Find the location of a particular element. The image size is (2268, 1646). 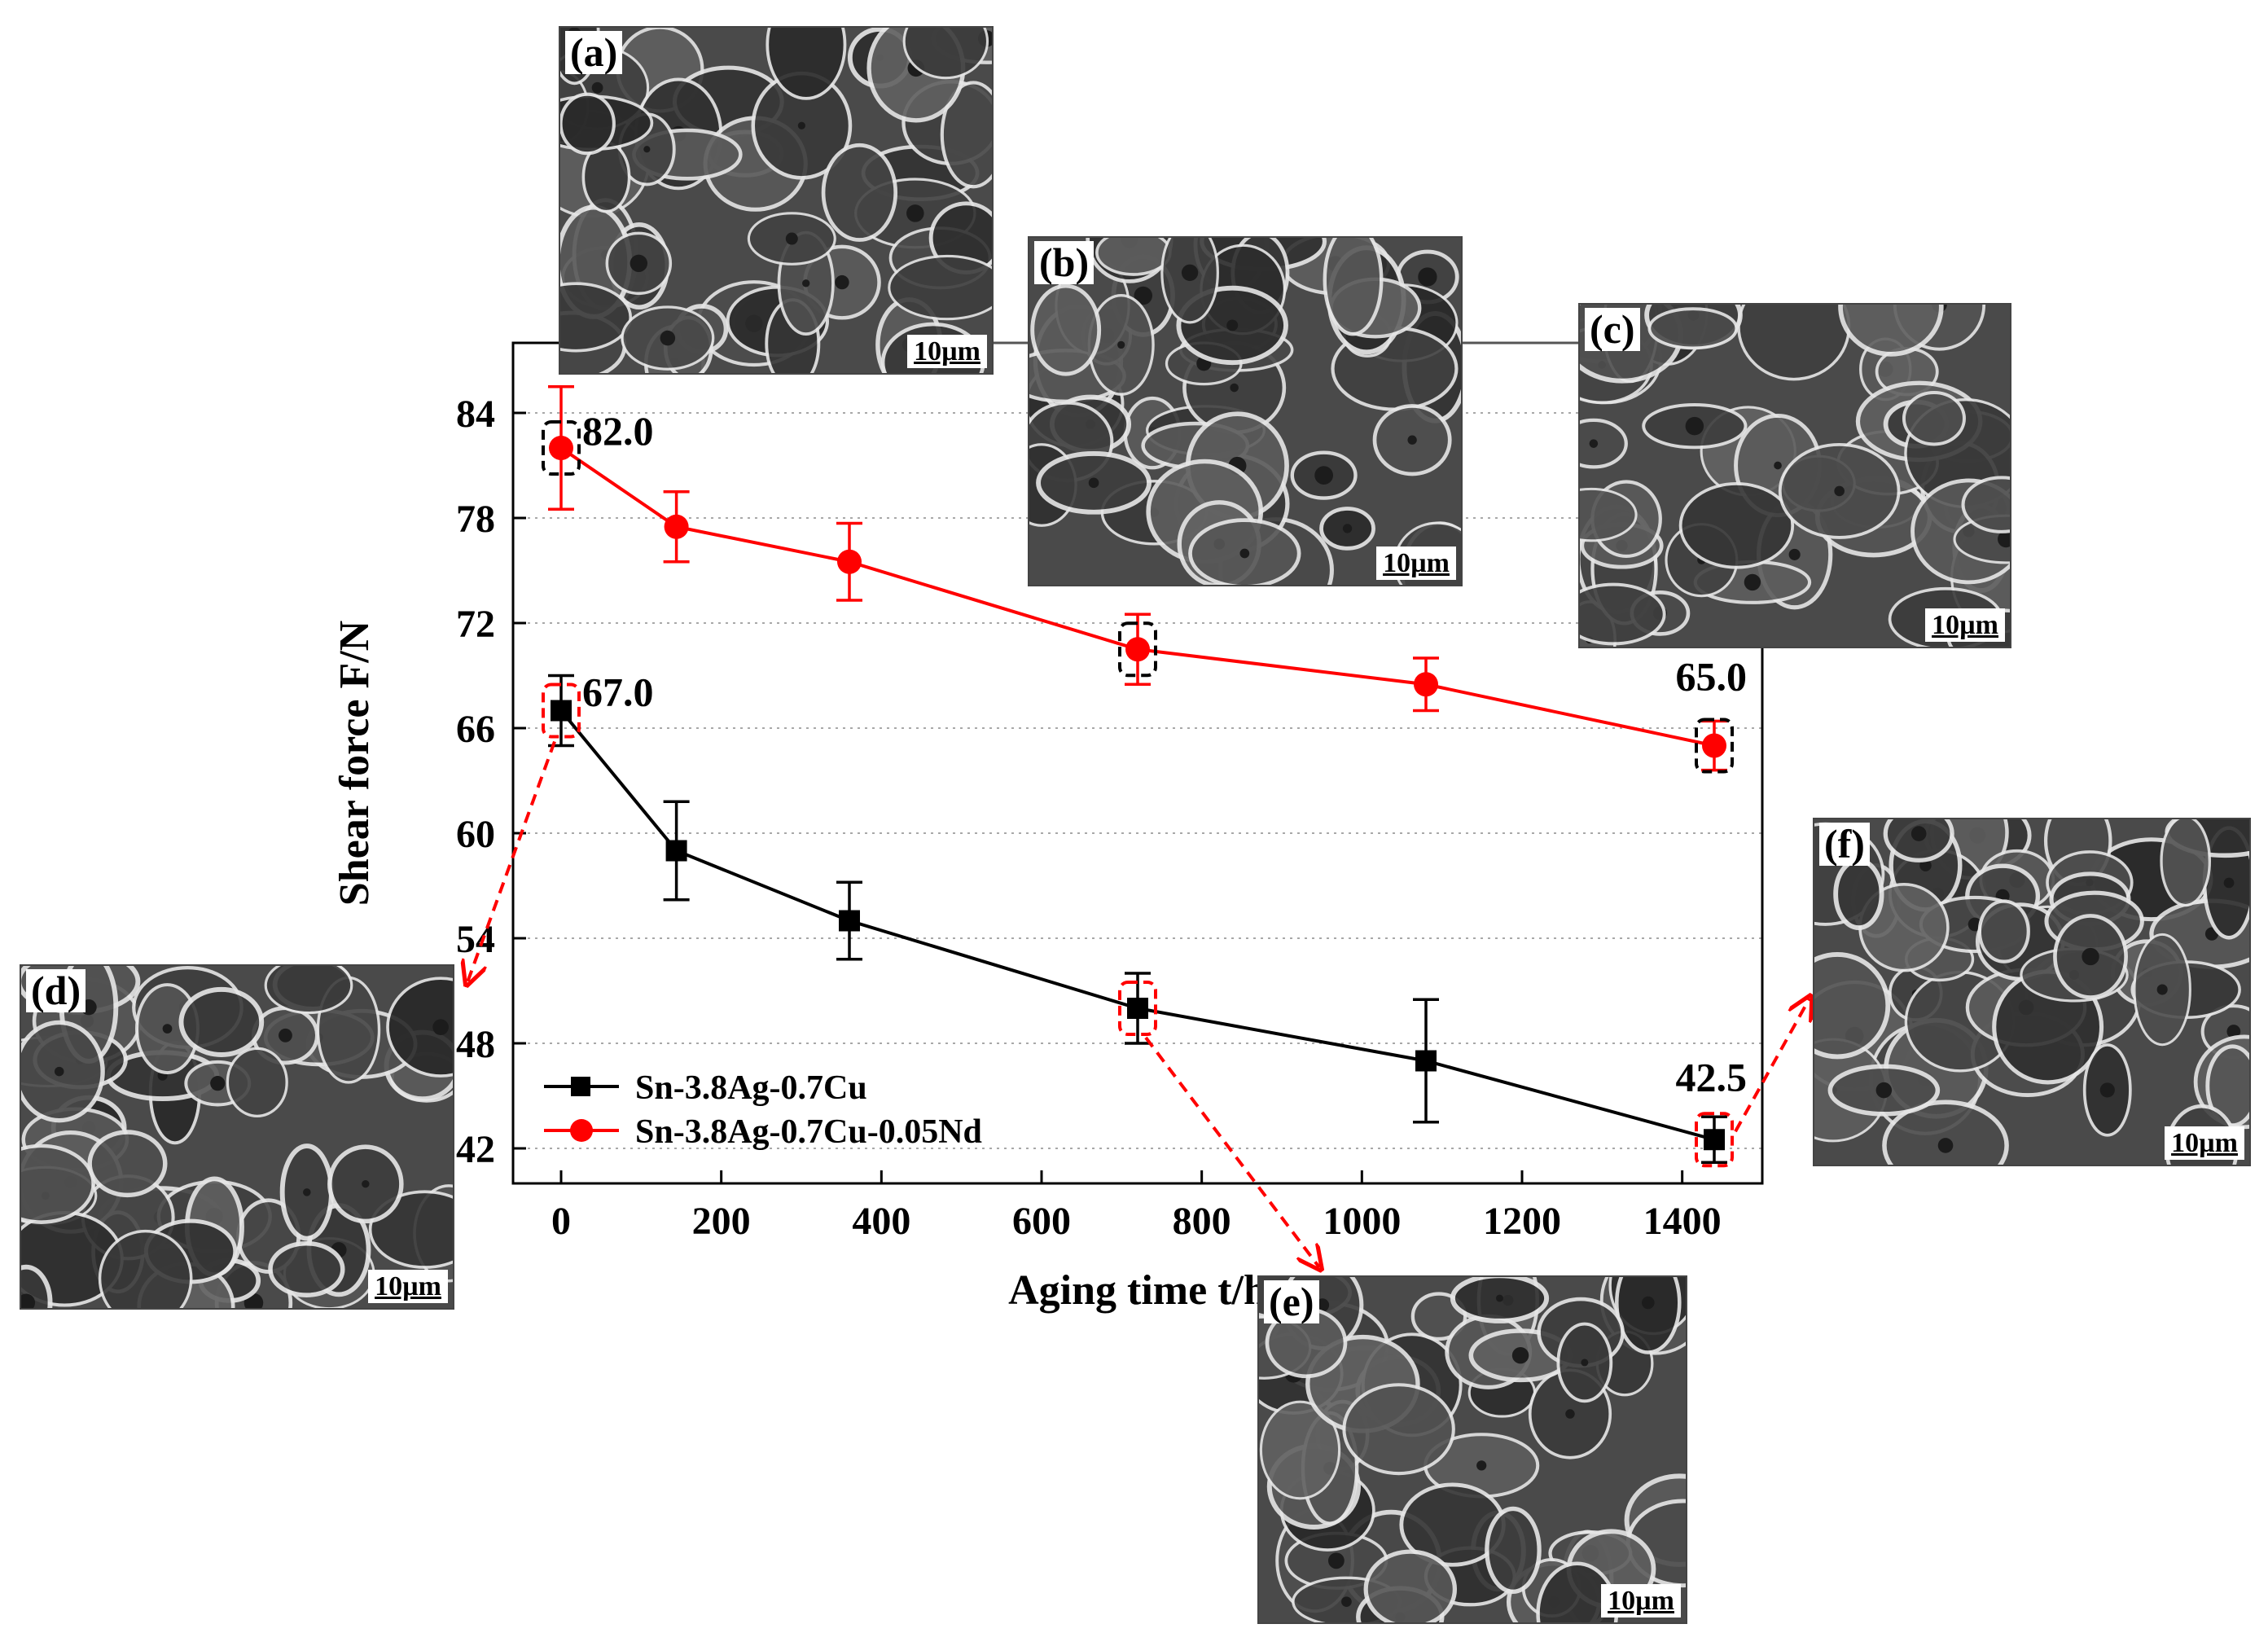

micrograph-b-label: (b) is located at coordinates (1064, 262).